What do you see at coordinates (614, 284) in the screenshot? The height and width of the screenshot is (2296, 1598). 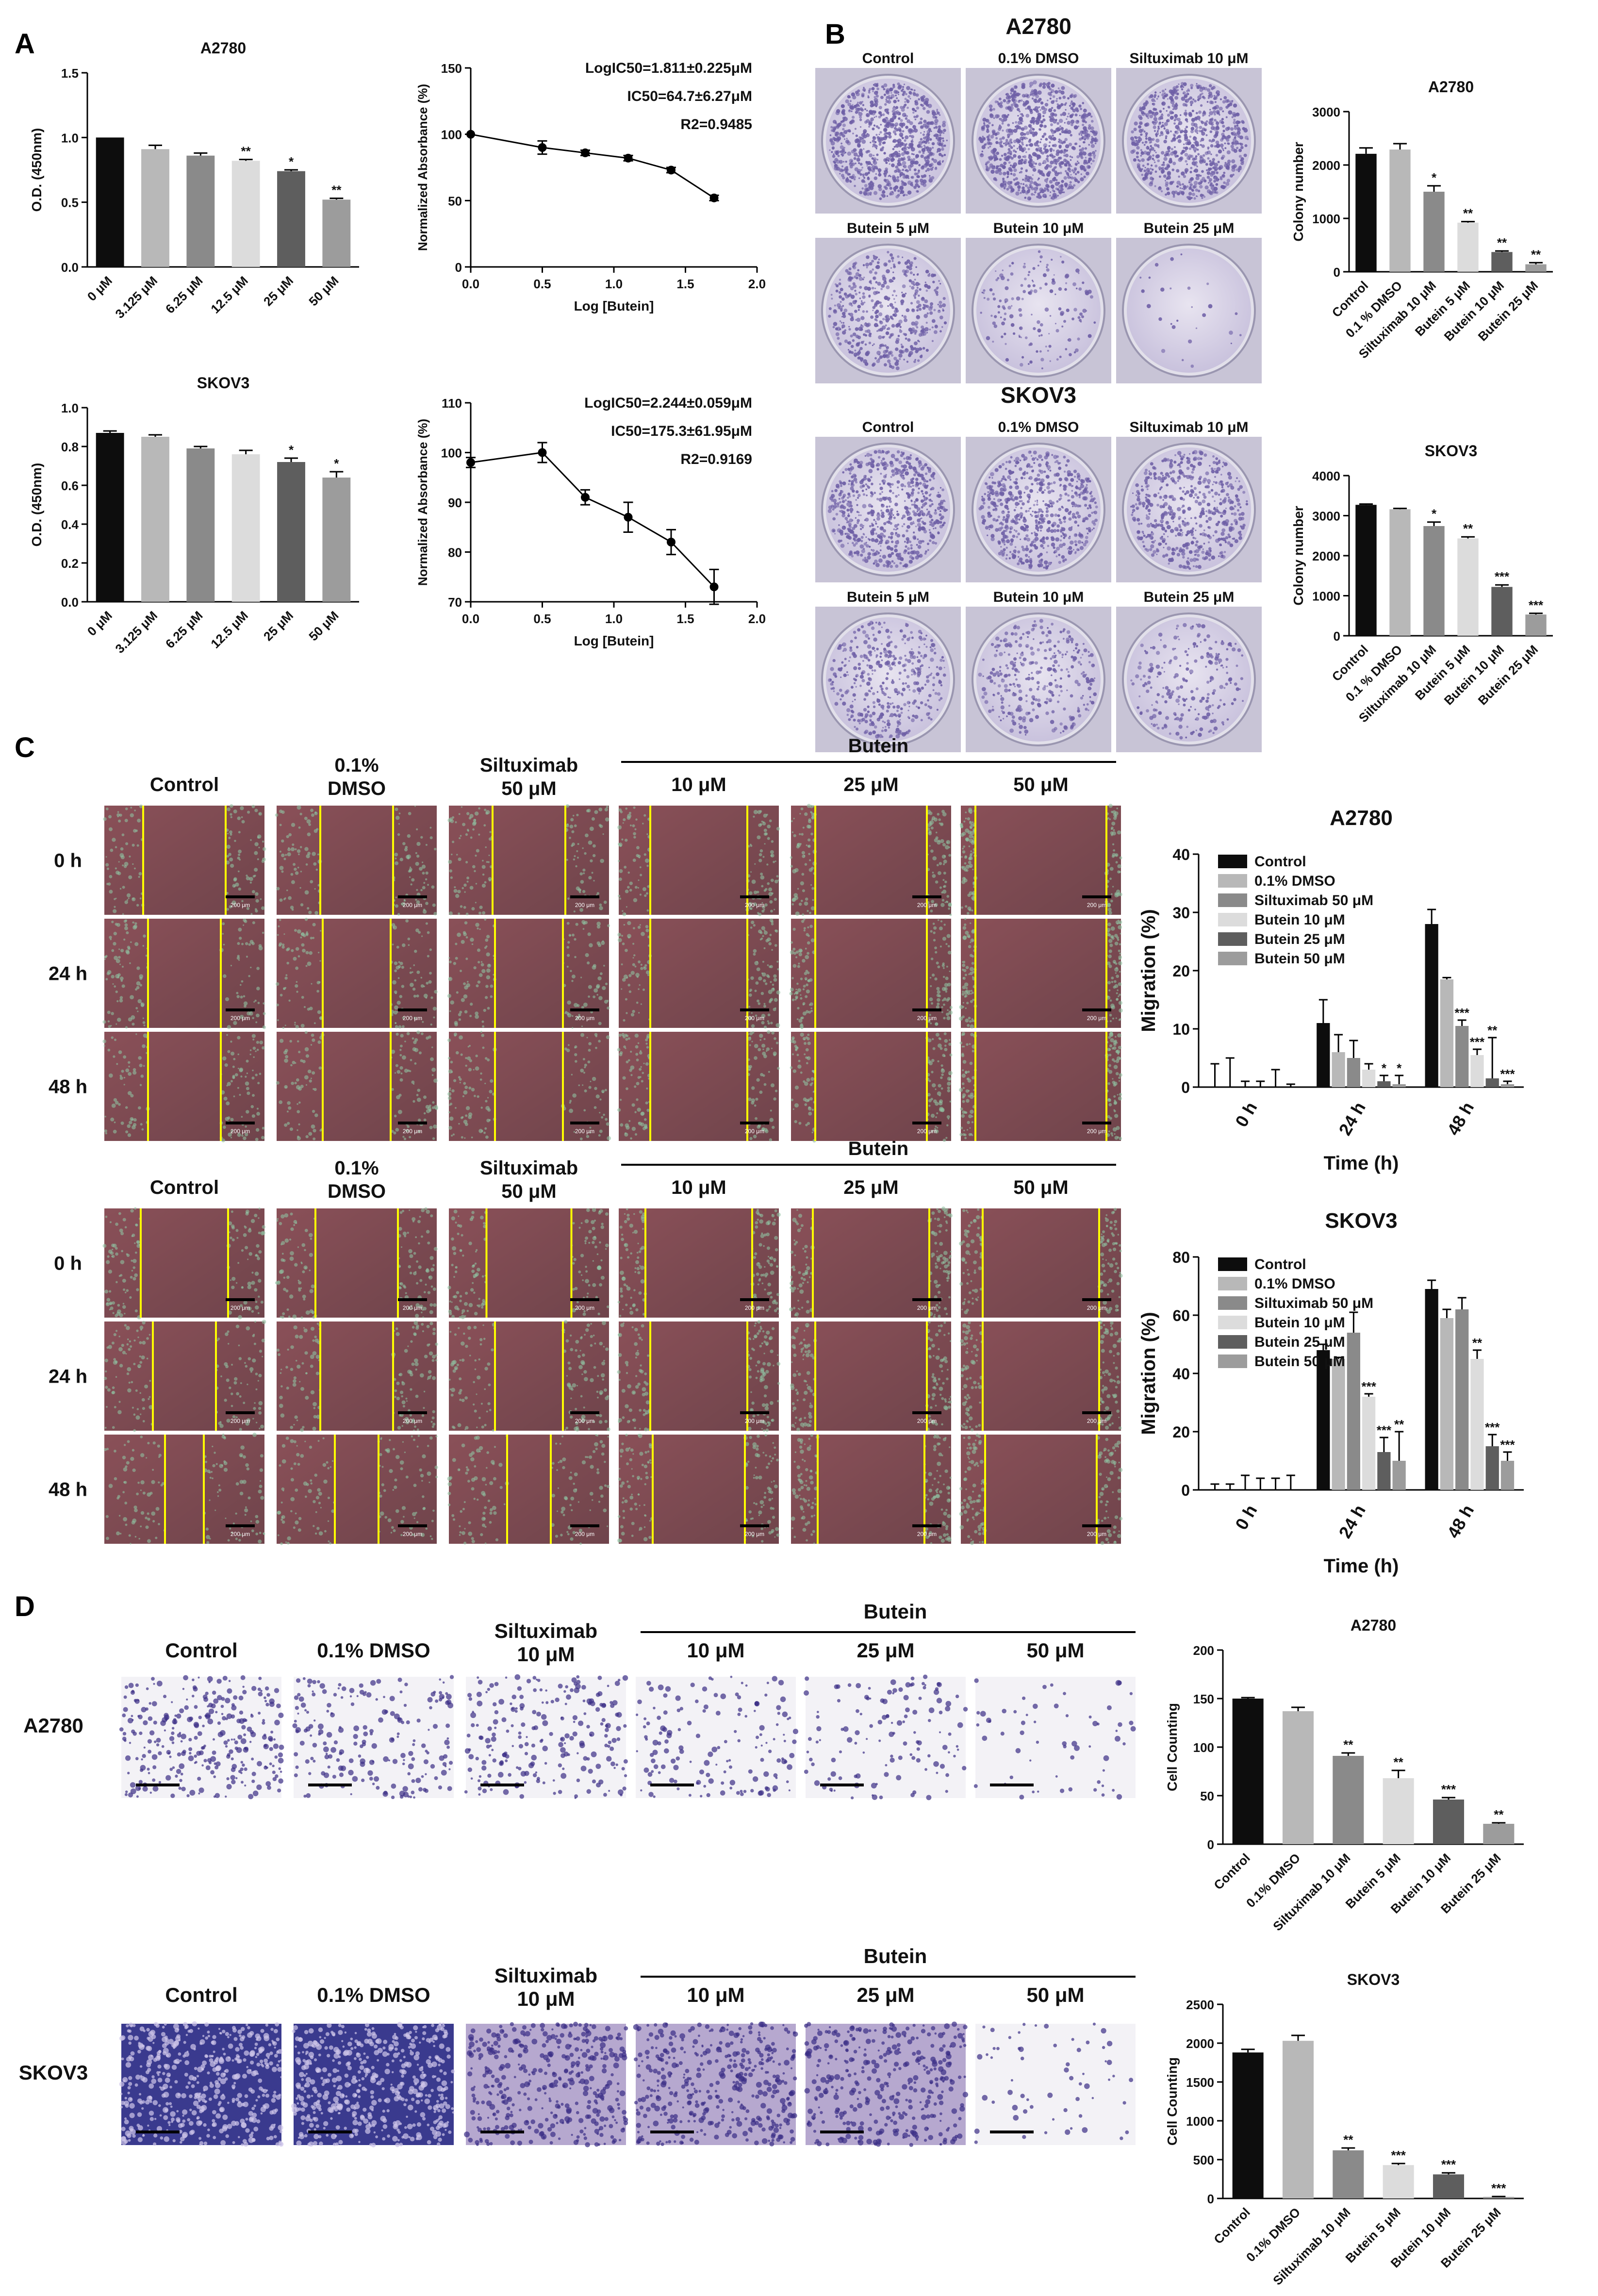 I see `x-tick-label: 1.0` at bounding box center [614, 284].